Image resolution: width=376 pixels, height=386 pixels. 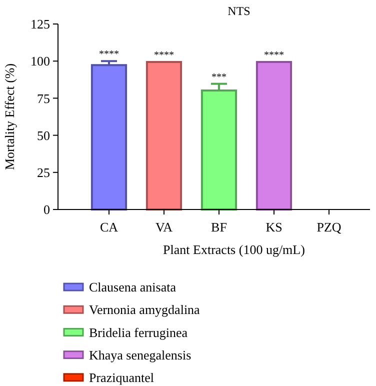 What do you see at coordinates (9, 116) in the screenshot?
I see `y-axis-title: Mortality Effect (%)` at bounding box center [9, 116].